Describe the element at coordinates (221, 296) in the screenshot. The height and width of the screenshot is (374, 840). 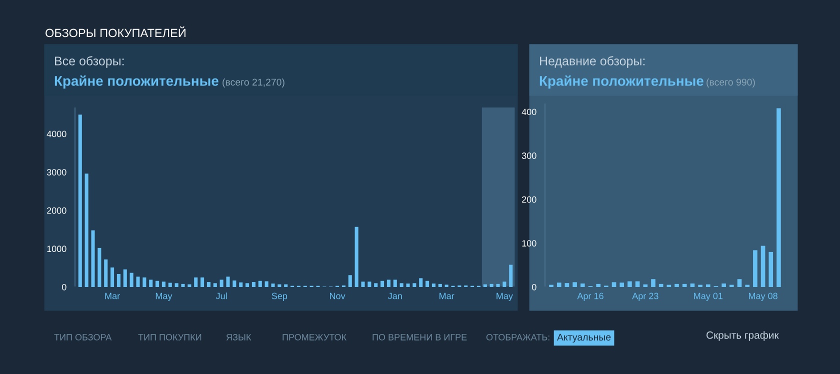
I see `x-tick-label: Jul` at that location.